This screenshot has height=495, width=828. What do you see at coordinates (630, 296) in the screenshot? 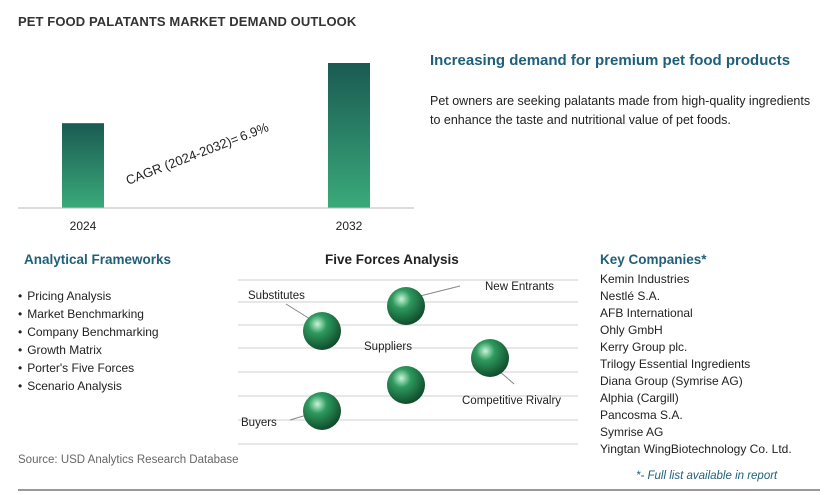
I see `company-item: Nestlé S.A.` at bounding box center [630, 296].